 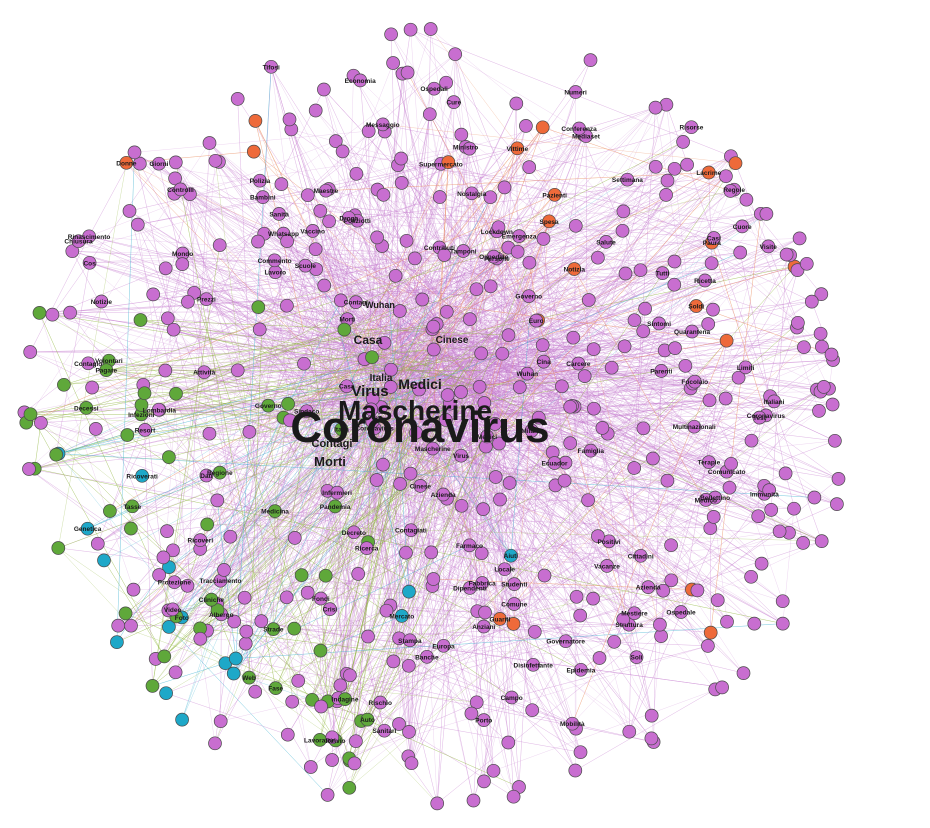 I want to click on node-label: Conferenza, so click(x=579, y=129).